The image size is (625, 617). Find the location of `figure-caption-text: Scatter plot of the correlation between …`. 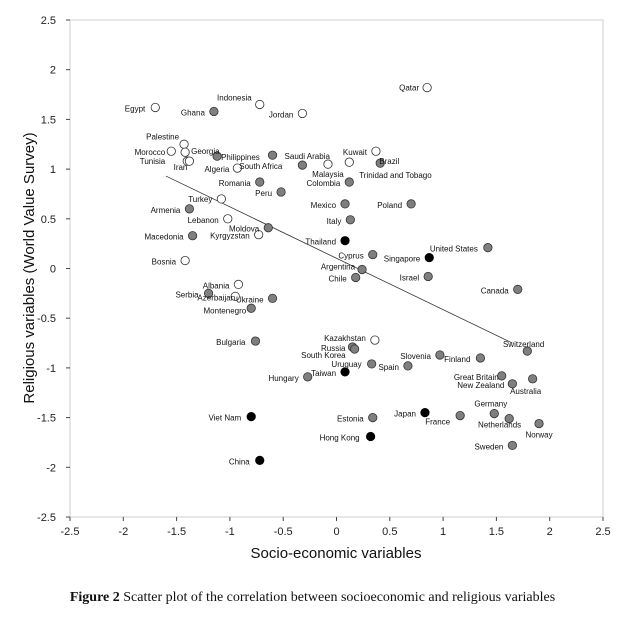

figure-caption-text: Scatter plot of the correlation between … is located at coordinates (339, 597).